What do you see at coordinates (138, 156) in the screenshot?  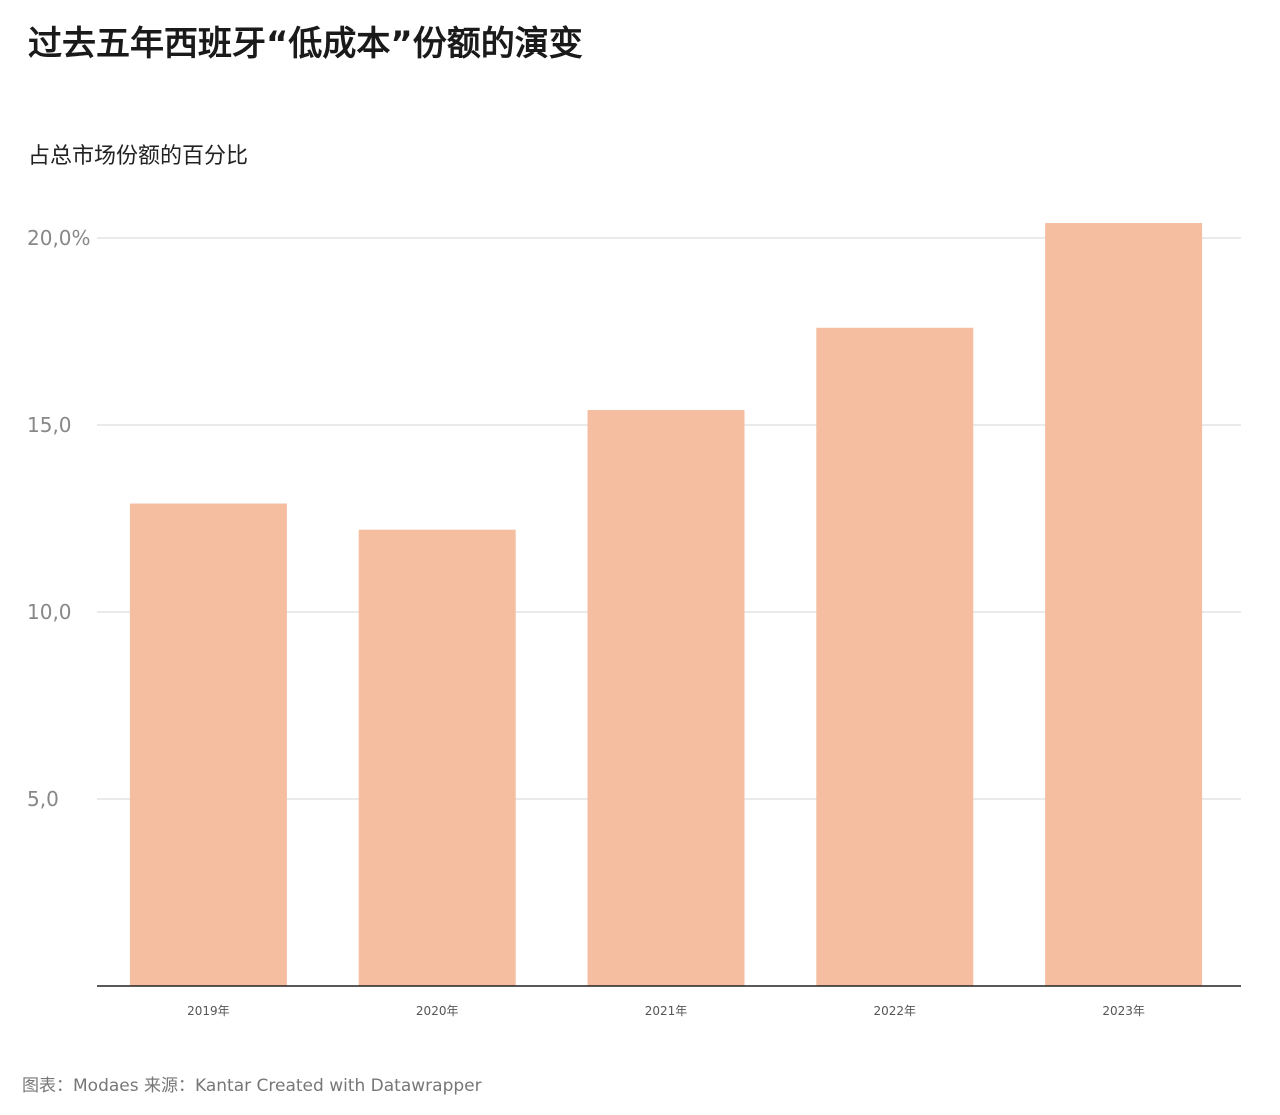 I see `chart-subtitle: 占总市场份额的百分比` at bounding box center [138, 156].